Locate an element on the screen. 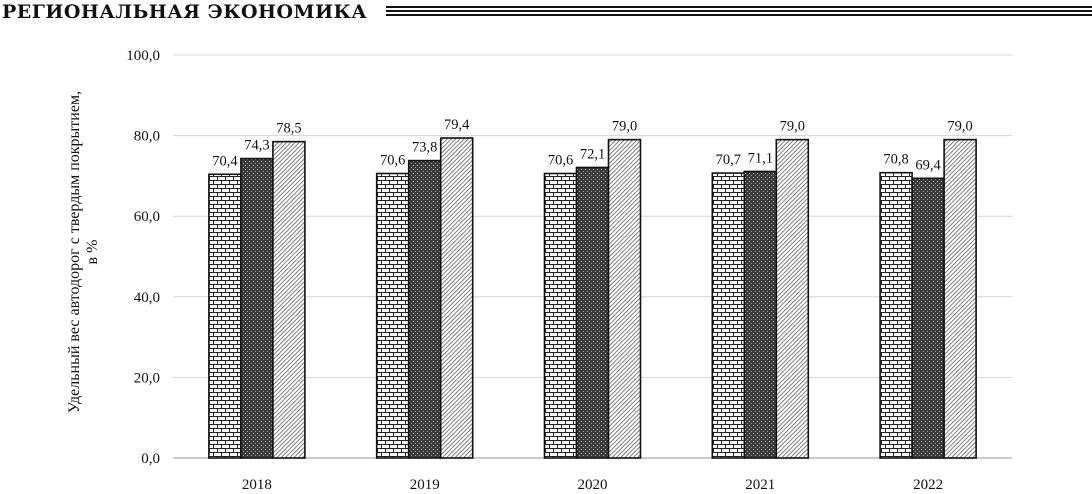 This screenshot has height=494, width=1092. section-title: РЕГИОНАЛЬНАЯ ЭКОНОМИКА is located at coordinates (185, 12).